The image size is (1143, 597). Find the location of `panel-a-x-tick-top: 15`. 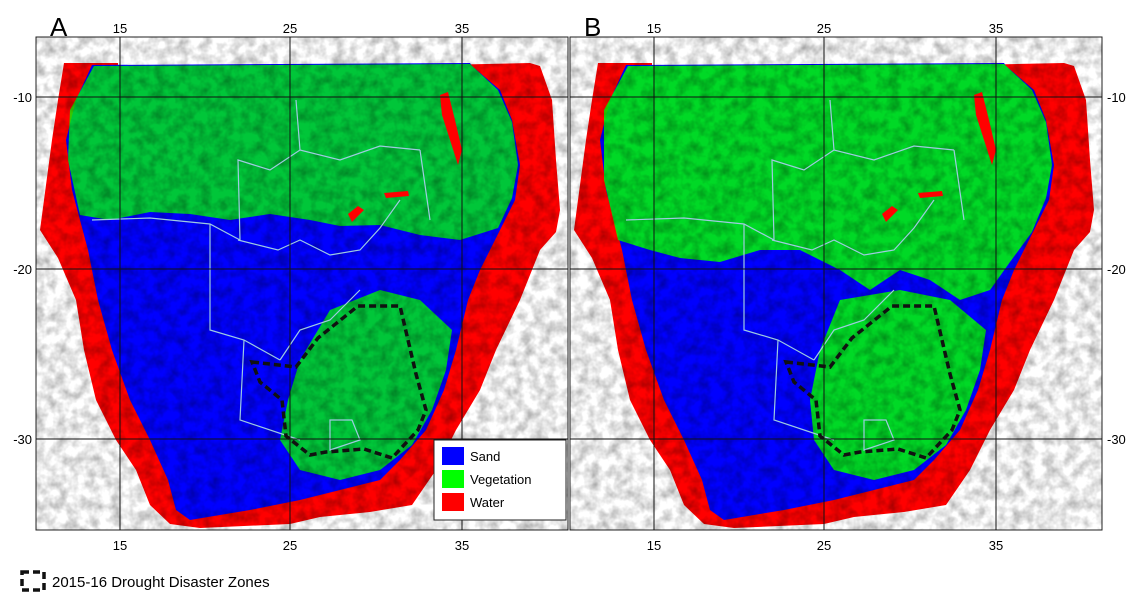

panel-a-x-tick-top: 15 is located at coordinates (120, 28).